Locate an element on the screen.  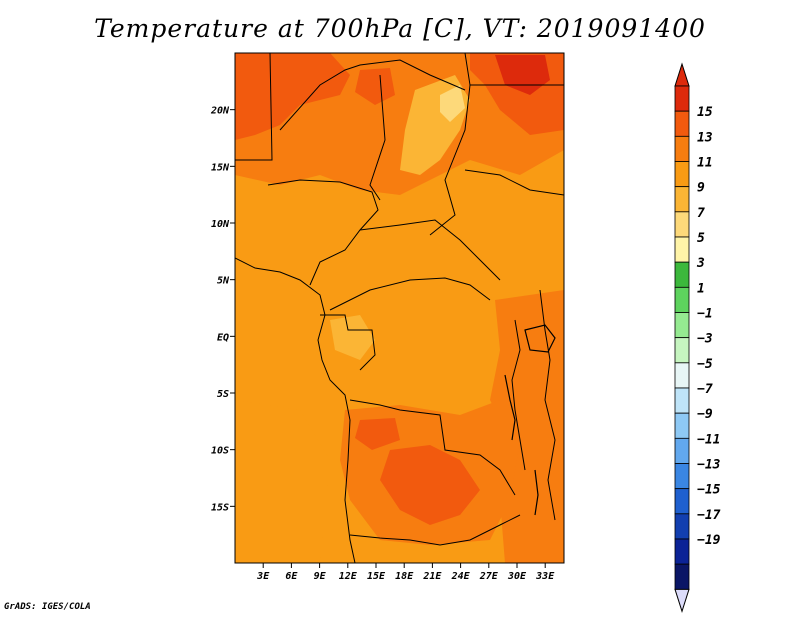
field-zambia-core is located at coordinates (430, 485).